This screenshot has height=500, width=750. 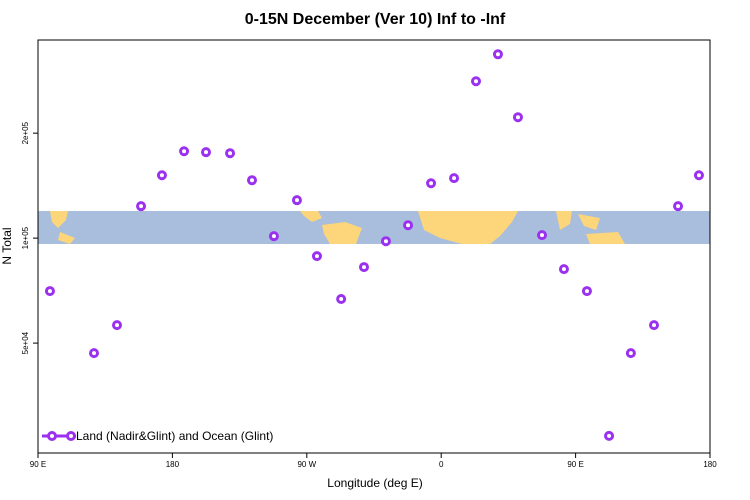 I want to click on map-strip, so click(x=374, y=227).